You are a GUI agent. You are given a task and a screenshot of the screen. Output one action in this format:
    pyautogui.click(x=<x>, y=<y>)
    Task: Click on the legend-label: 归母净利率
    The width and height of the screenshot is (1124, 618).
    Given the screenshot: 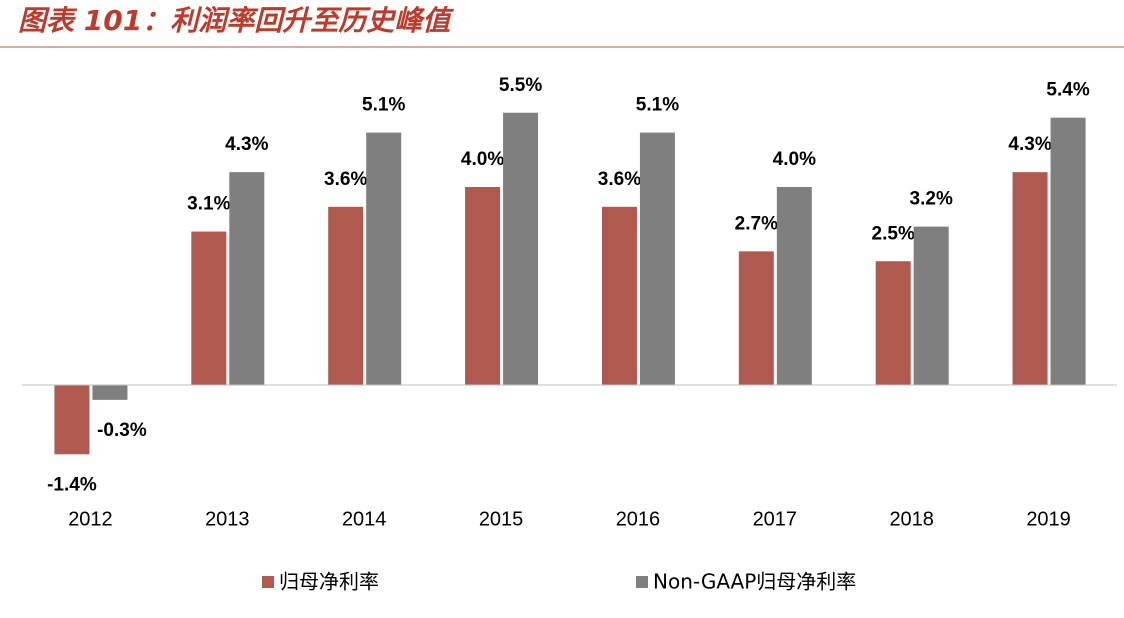 What is the action you would take?
    pyautogui.click(x=329, y=582)
    